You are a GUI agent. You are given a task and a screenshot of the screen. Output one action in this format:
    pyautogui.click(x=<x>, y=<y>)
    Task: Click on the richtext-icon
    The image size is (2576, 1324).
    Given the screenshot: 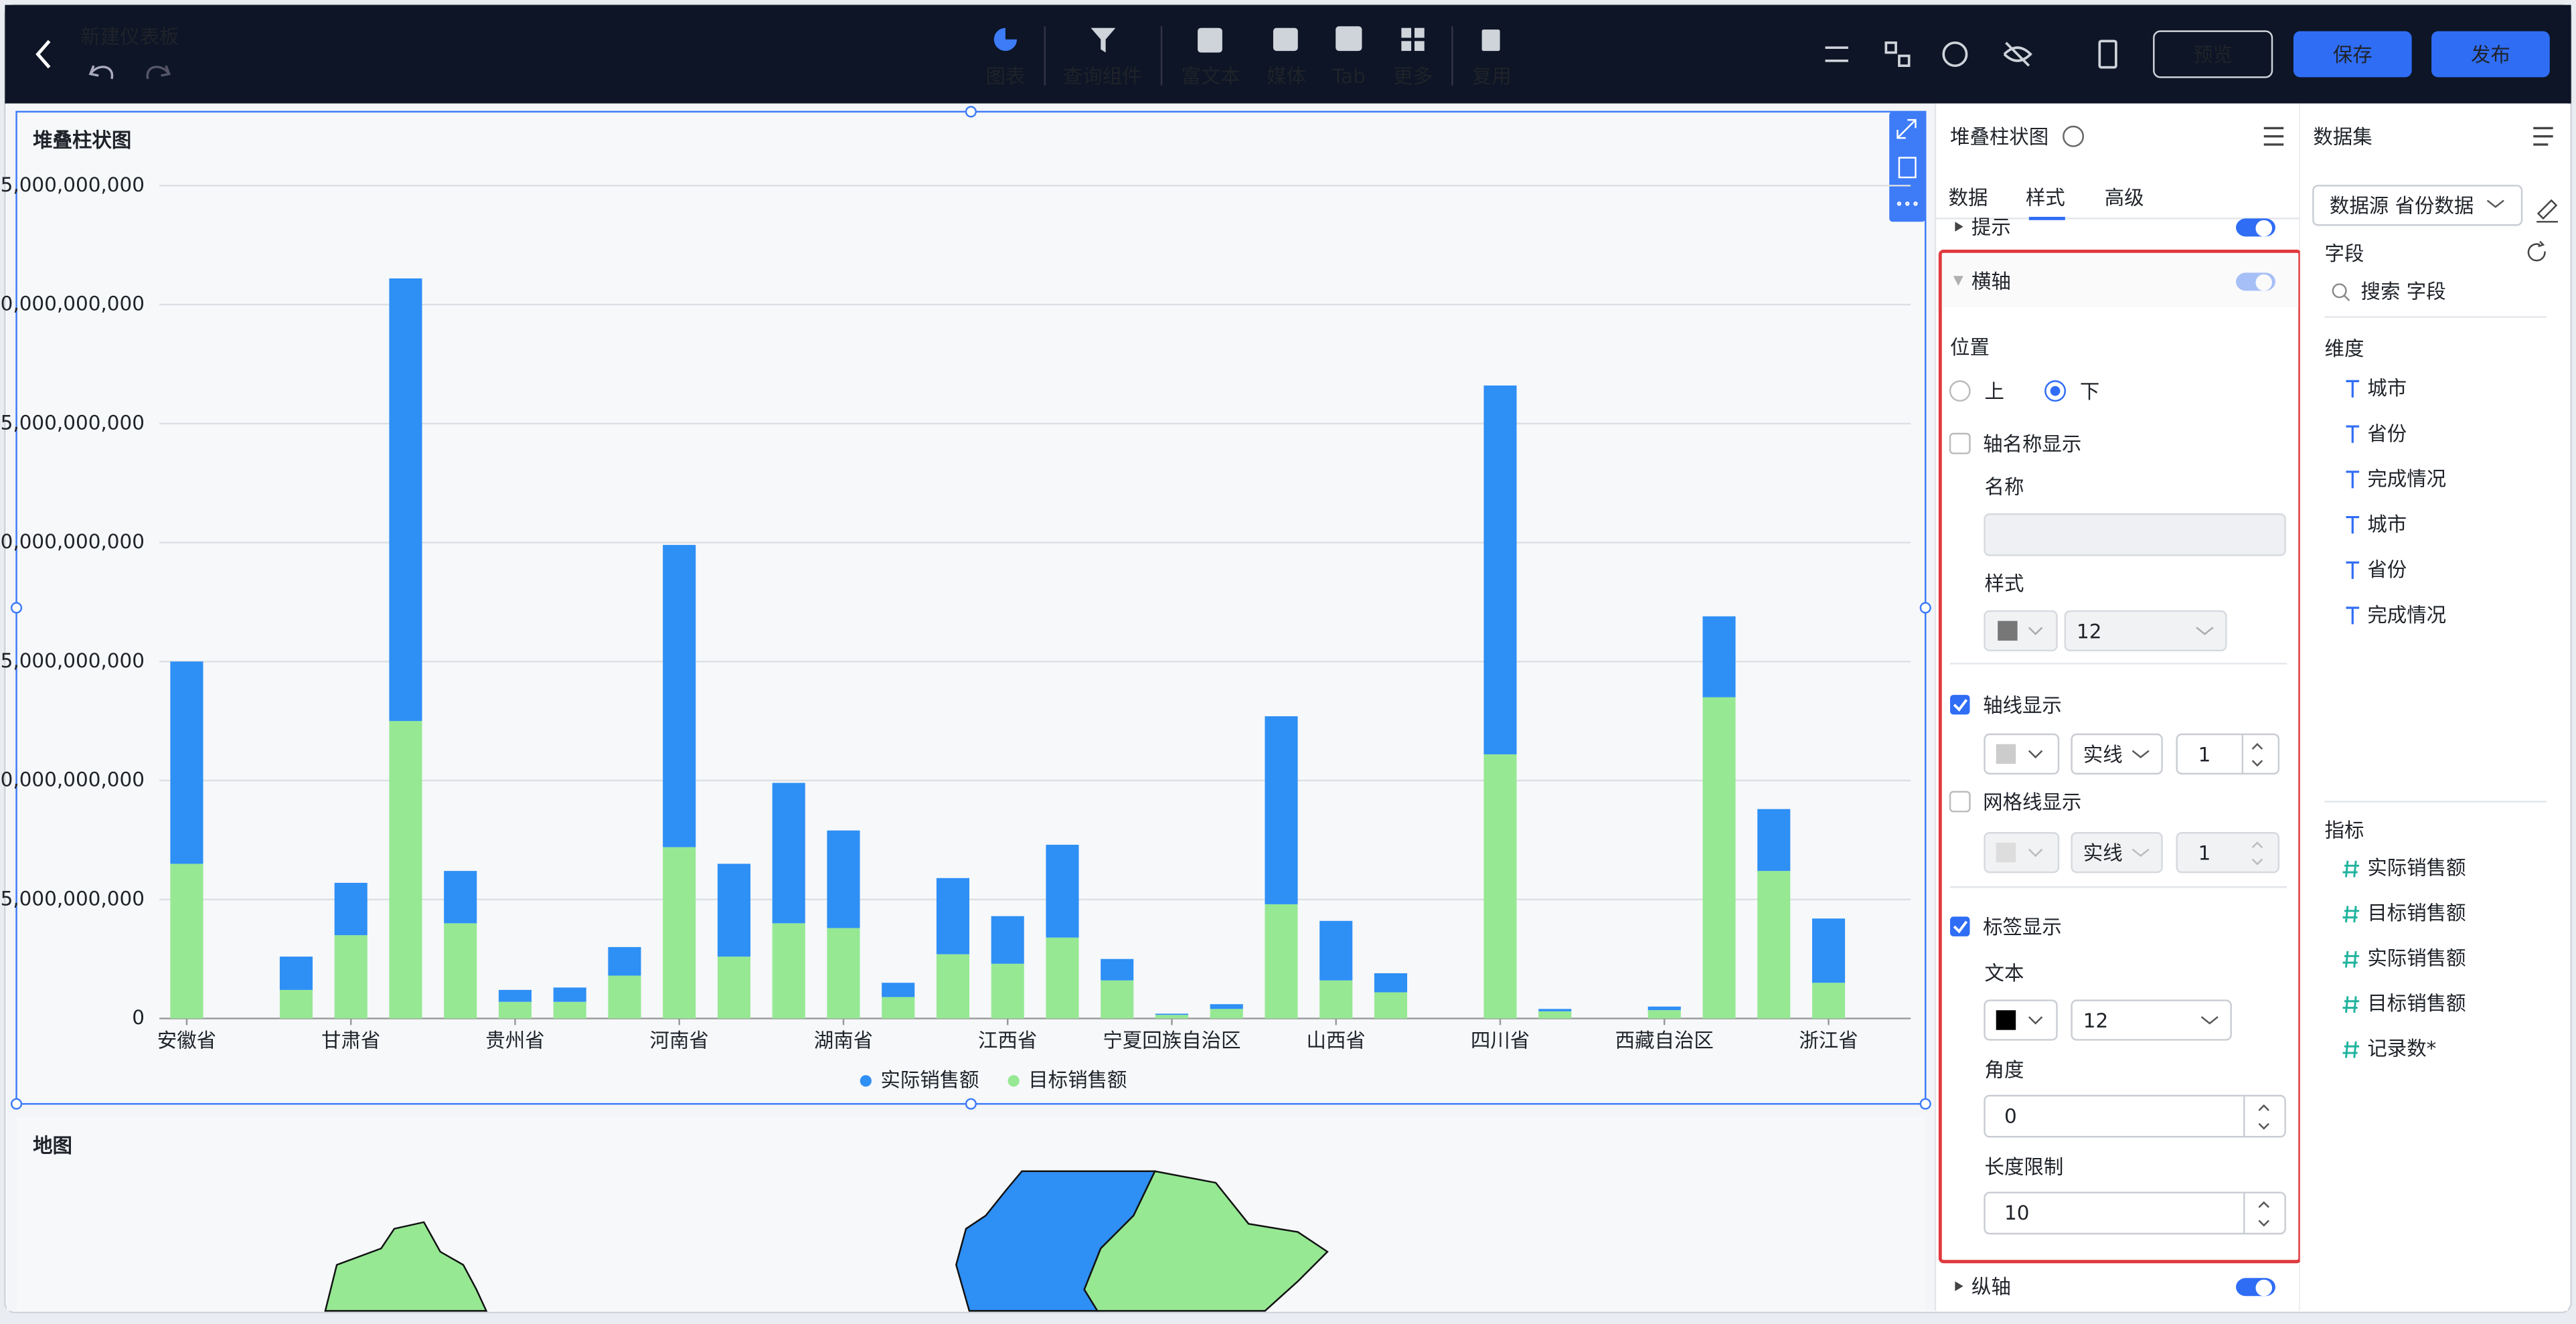 What is the action you would take?
    pyautogui.click(x=1210, y=40)
    